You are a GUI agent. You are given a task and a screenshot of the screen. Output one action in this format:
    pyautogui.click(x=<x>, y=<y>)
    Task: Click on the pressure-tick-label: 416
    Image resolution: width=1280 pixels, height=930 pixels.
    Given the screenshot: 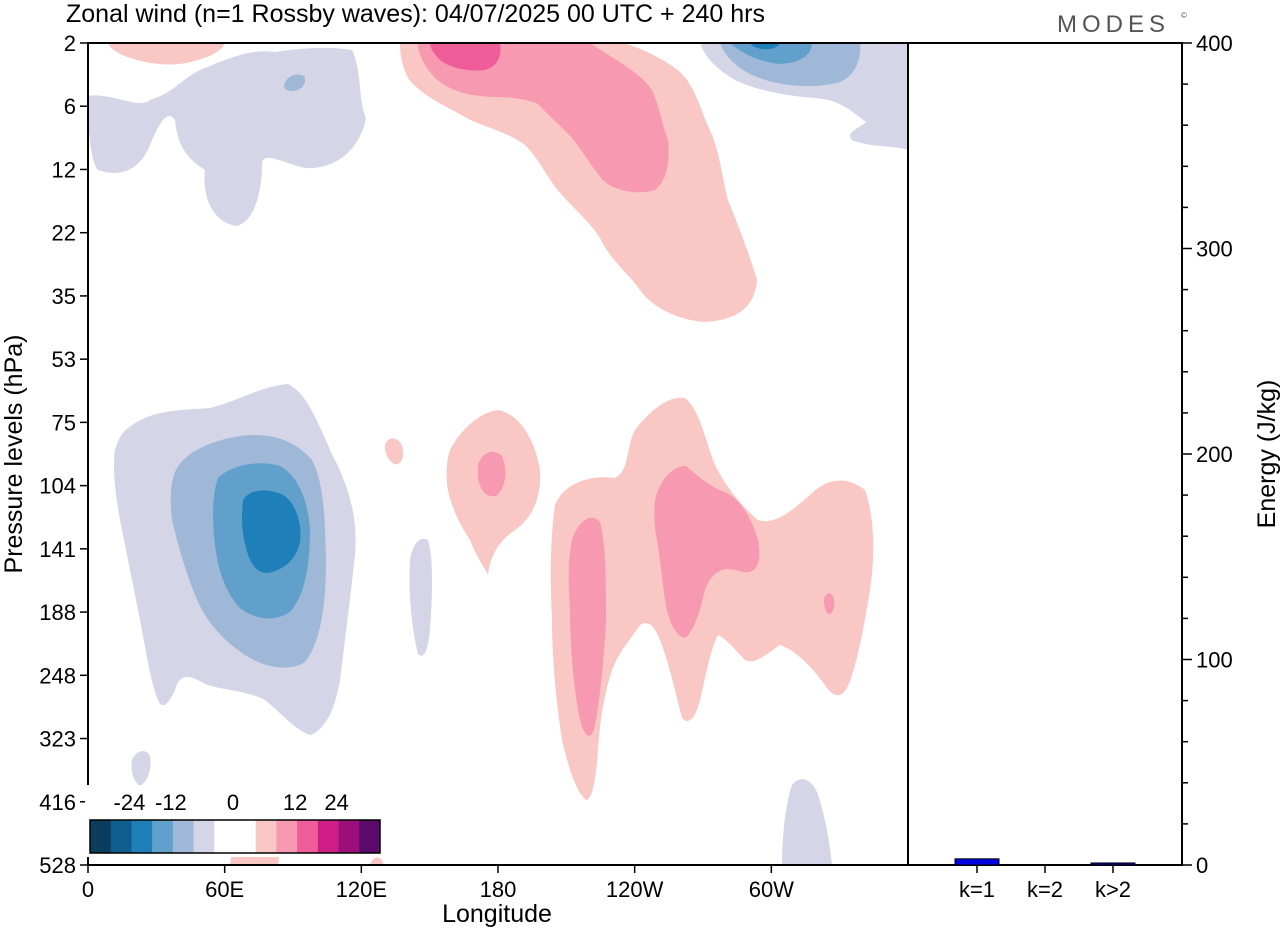 What is the action you would take?
    pyautogui.click(x=57, y=802)
    